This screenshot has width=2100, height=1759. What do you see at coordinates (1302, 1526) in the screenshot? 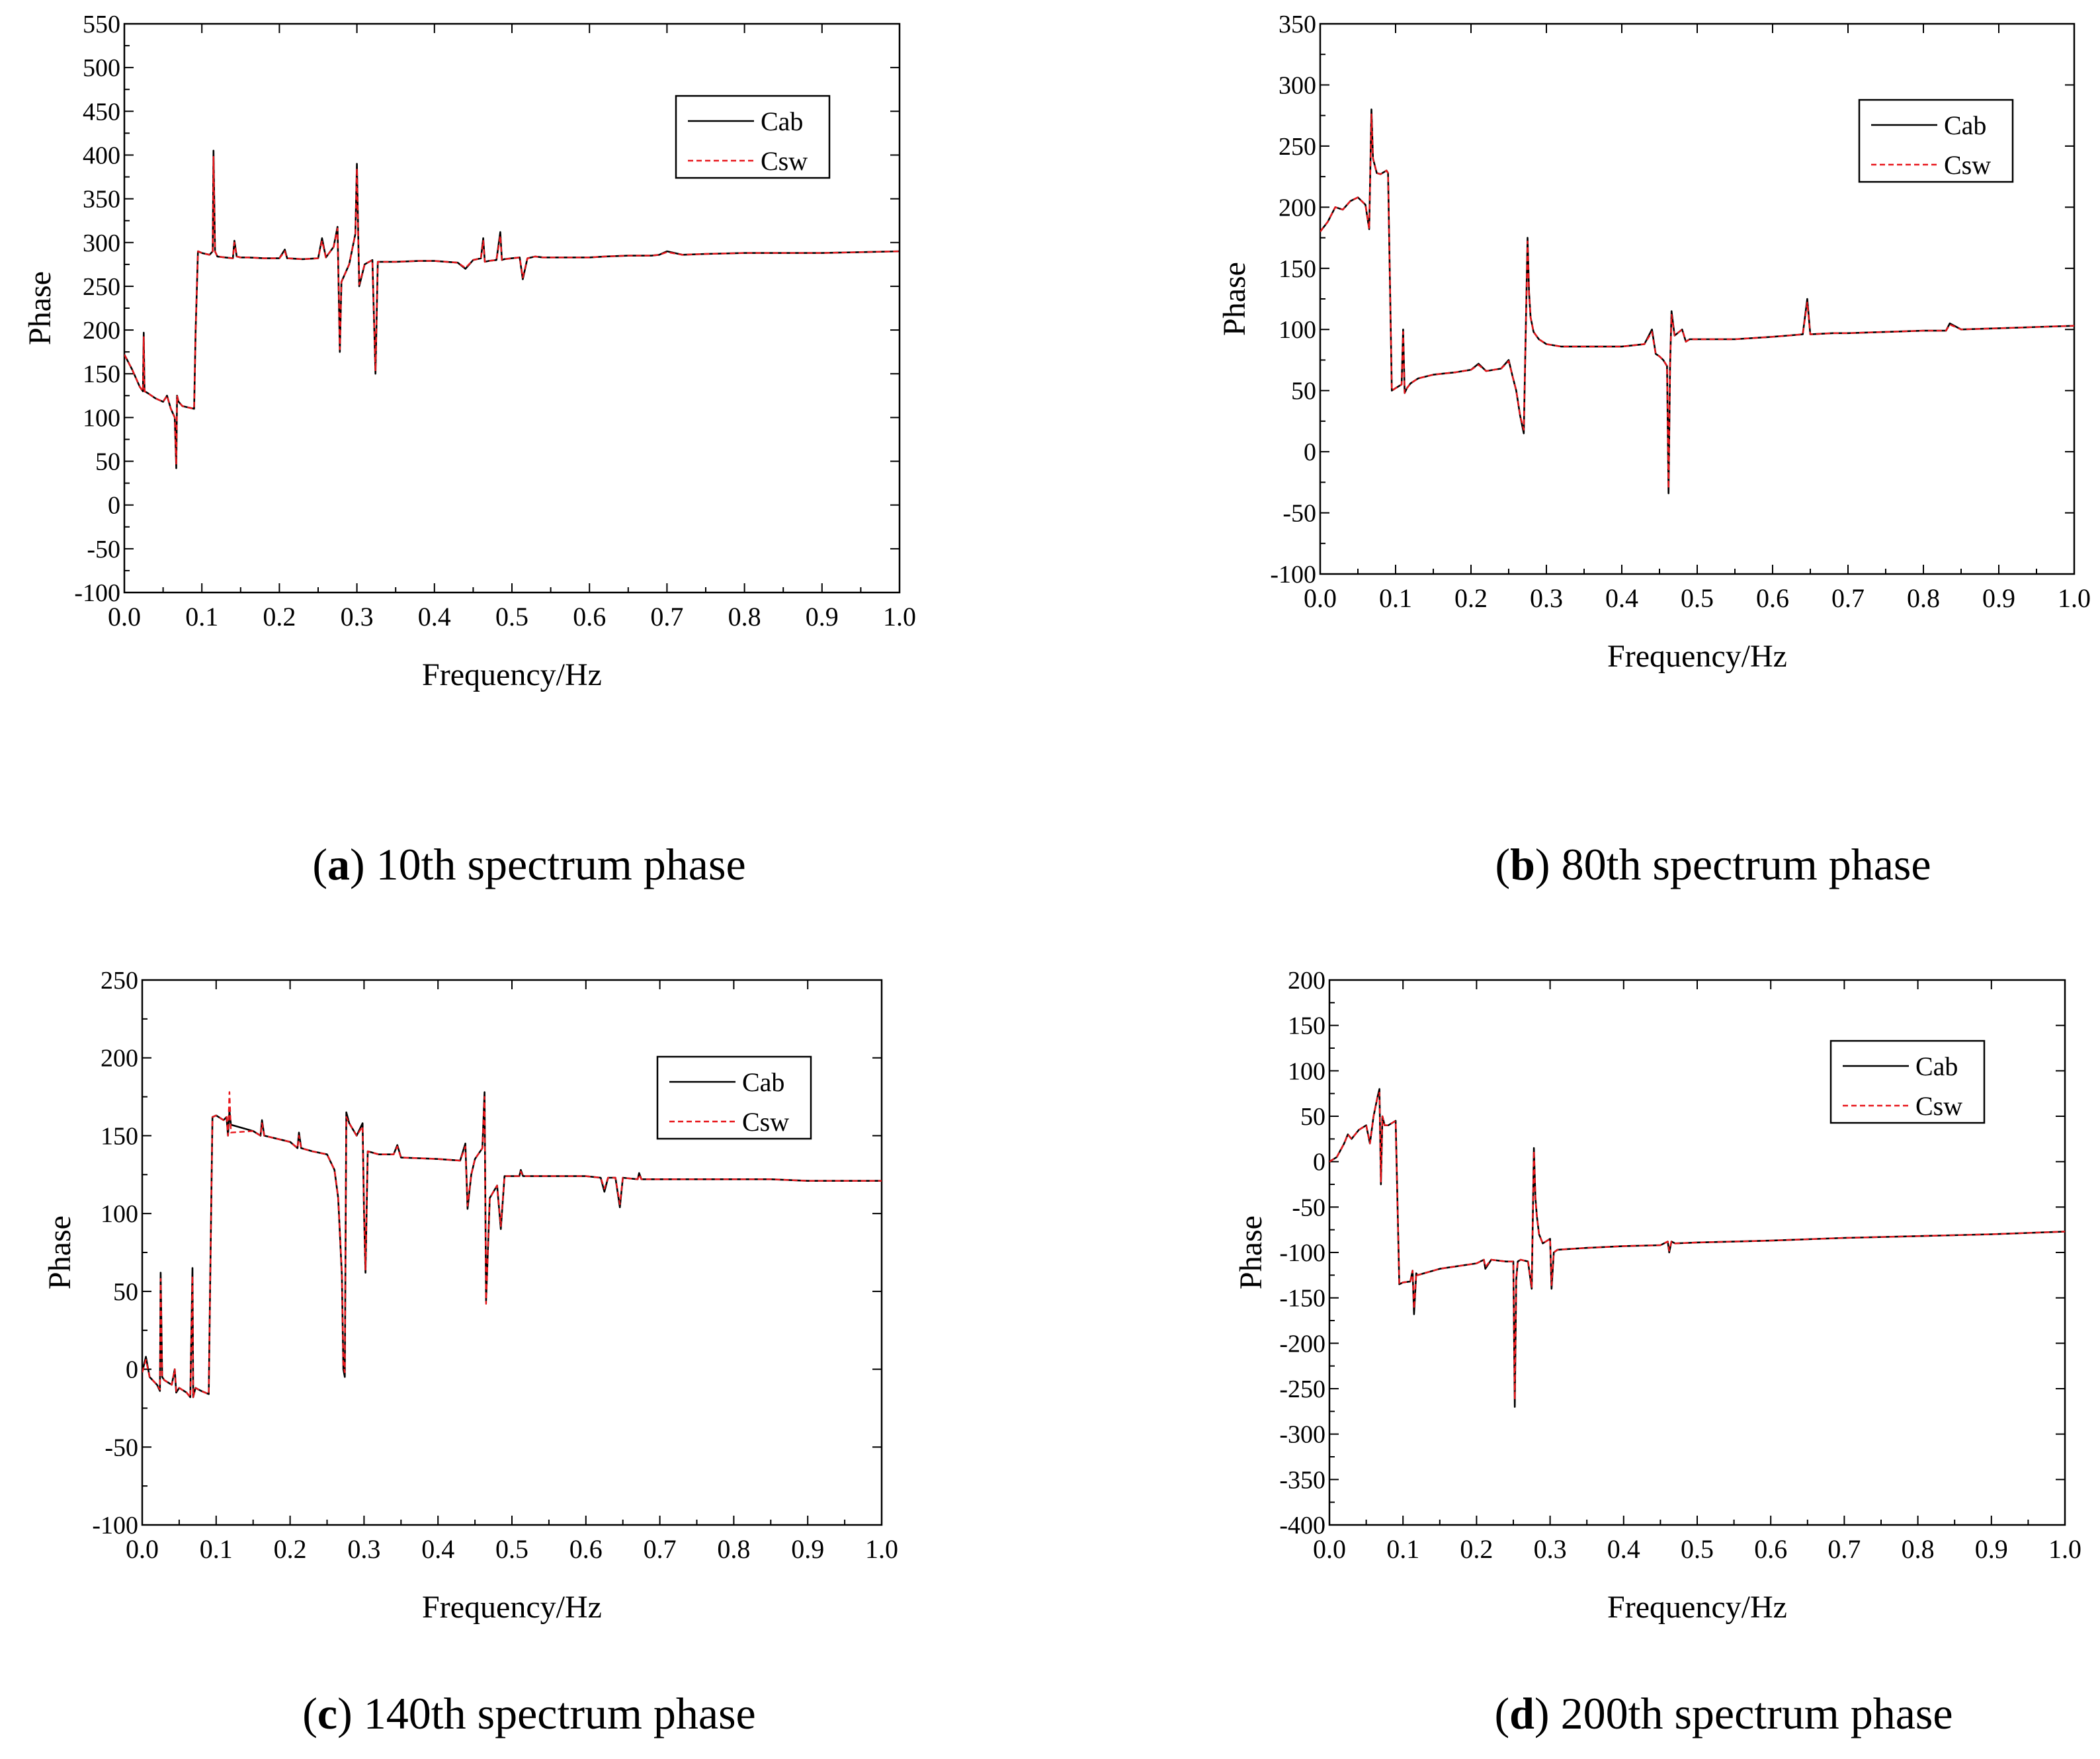
I see `y-tick-label: -400` at bounding box center [1302, 1526].